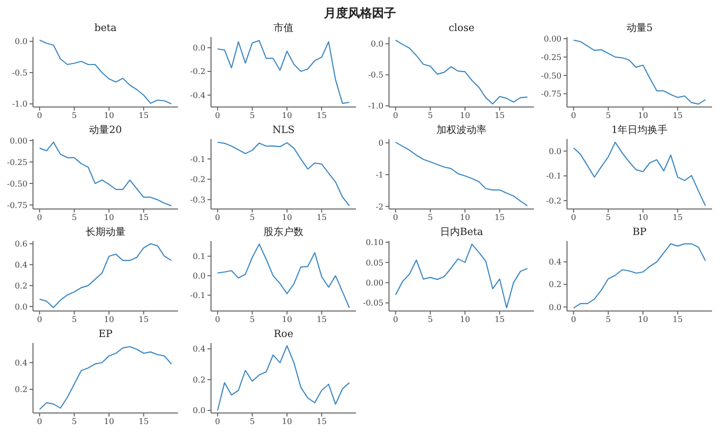 Image resolution: width=720 pixels, height=432 pixels. I want to click on chart-title: beta, so click(105, 28).